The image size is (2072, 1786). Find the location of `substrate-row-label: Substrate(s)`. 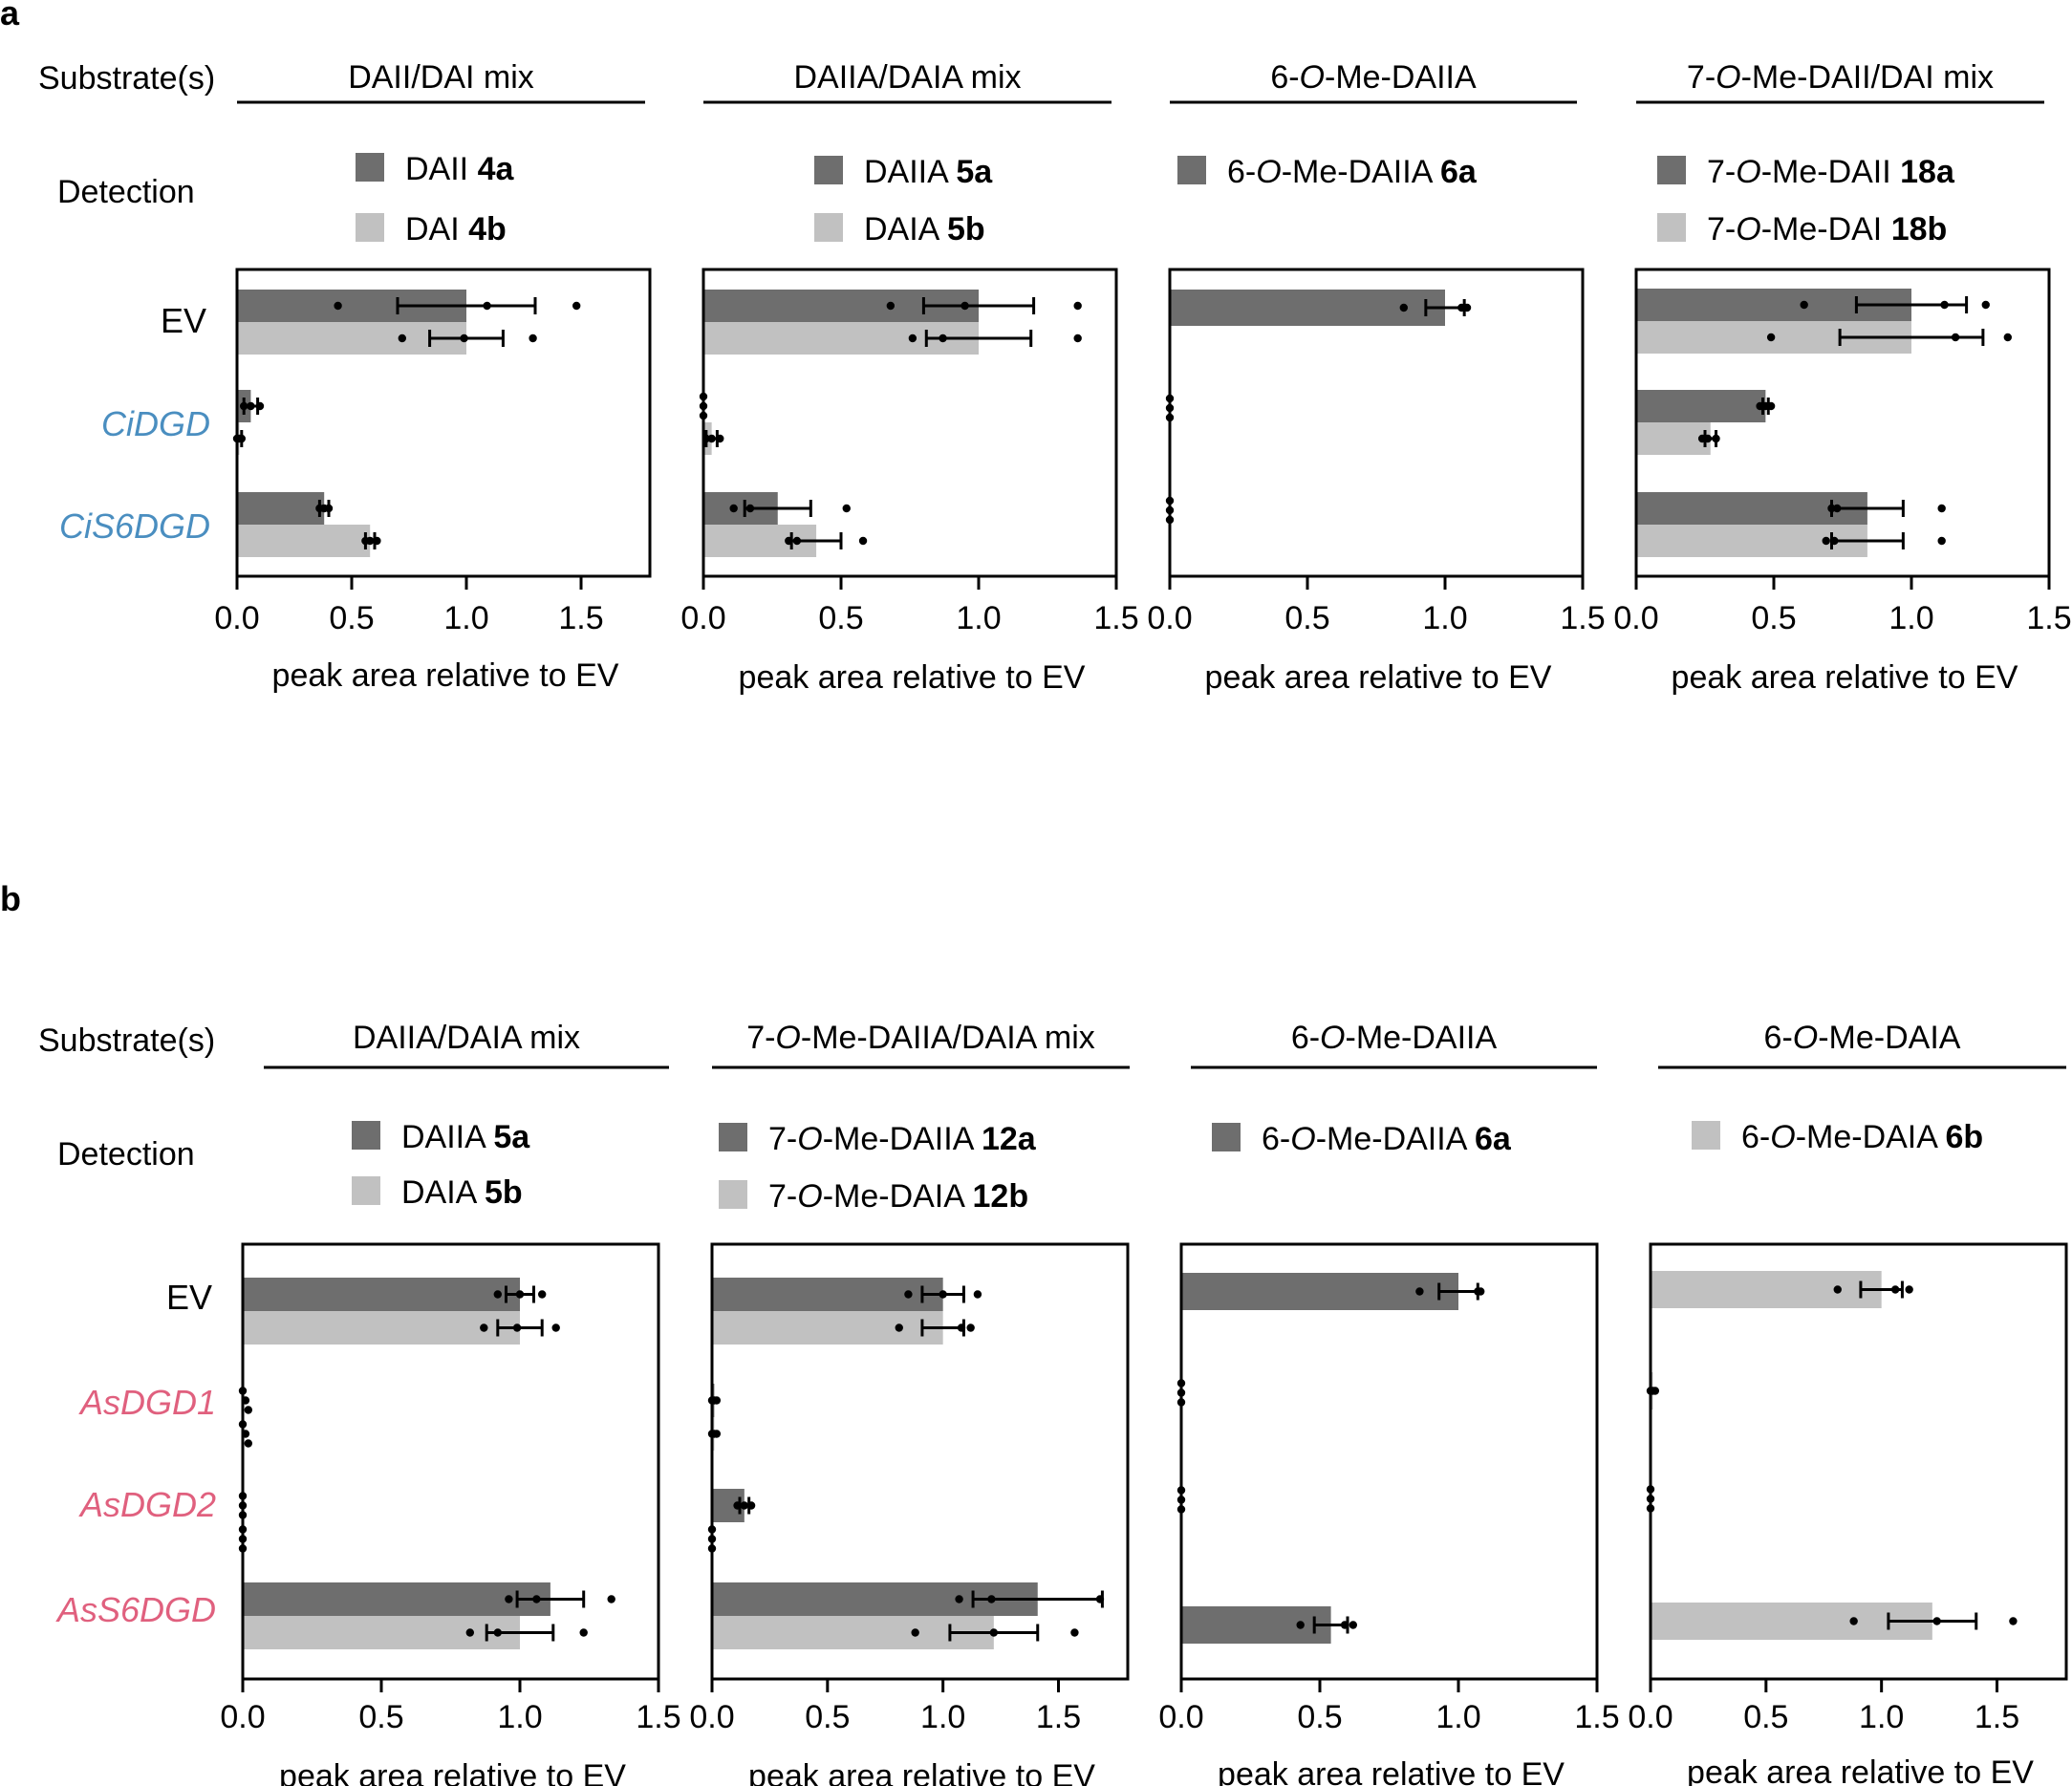

substrate-row-label: Substrate(s) is located at coordinates (126, 1041).